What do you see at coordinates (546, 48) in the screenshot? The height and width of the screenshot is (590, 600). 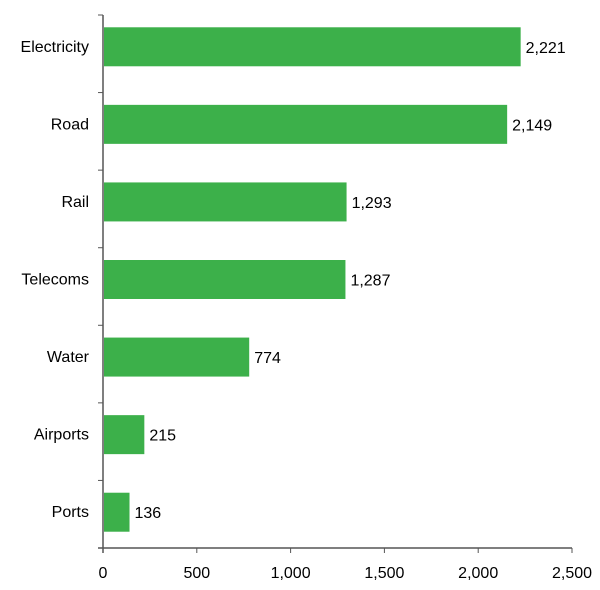 I see `value-label: 2,221` at bounding box center [546, 48].